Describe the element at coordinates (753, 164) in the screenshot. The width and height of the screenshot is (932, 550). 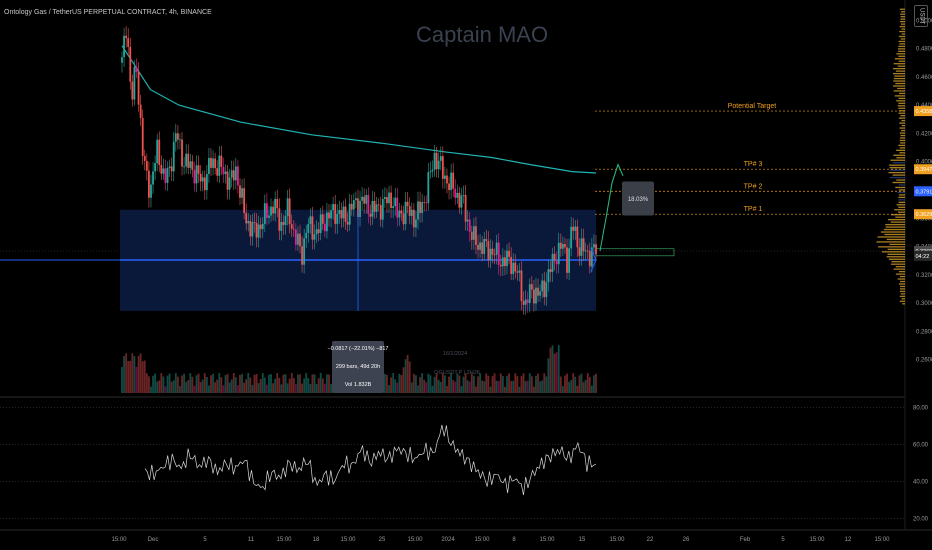
I see `target-label: TP# 3` at that location.